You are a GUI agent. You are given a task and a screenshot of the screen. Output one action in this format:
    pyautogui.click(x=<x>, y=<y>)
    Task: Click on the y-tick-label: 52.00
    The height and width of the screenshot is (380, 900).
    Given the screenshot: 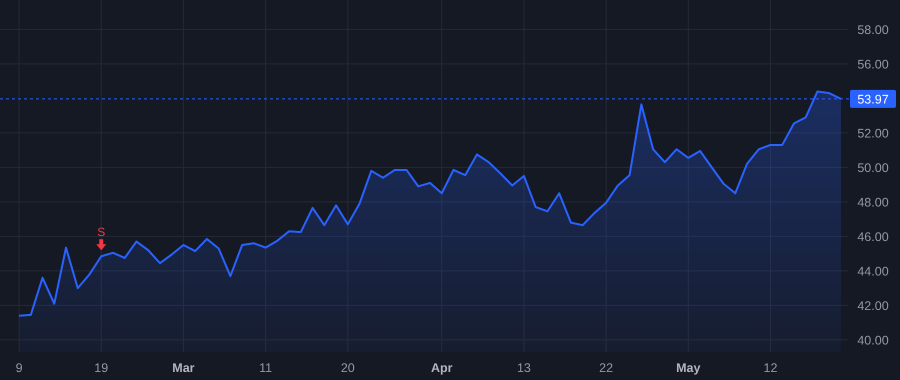 What is the action you would take?
    pyautogui.click(x=873, y=133)
    